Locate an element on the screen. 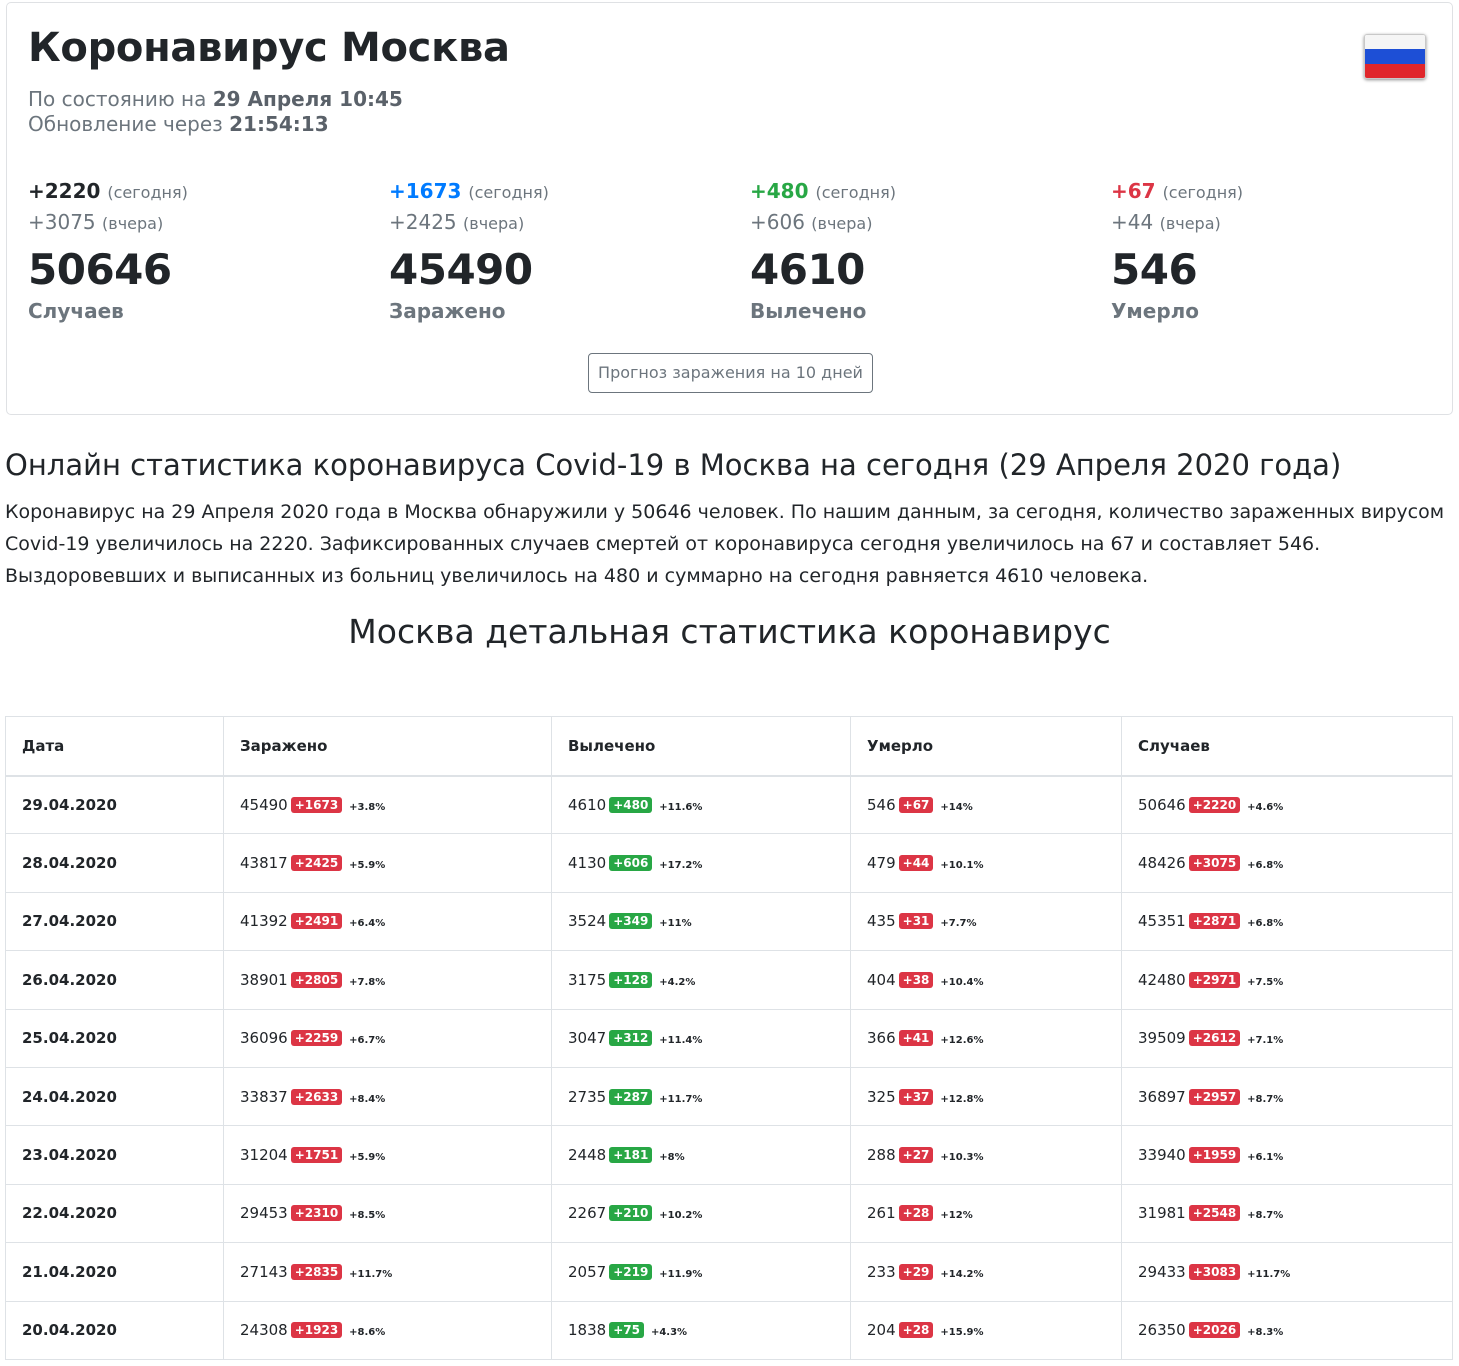 This screenshot has width=1459, height=1366. stat-today: +67 (сегодня) is located at coordinates (1177, 191).